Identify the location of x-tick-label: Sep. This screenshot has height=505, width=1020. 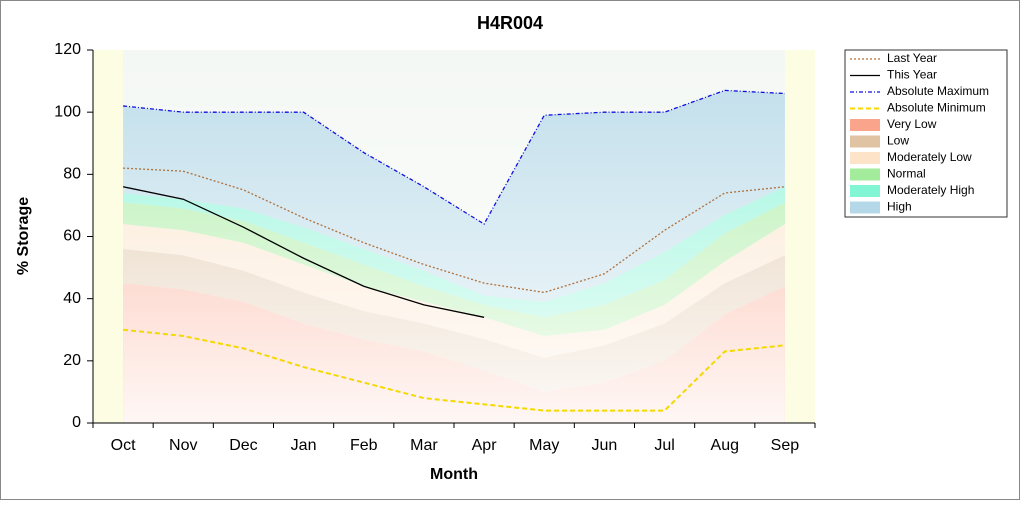
(785, 445).